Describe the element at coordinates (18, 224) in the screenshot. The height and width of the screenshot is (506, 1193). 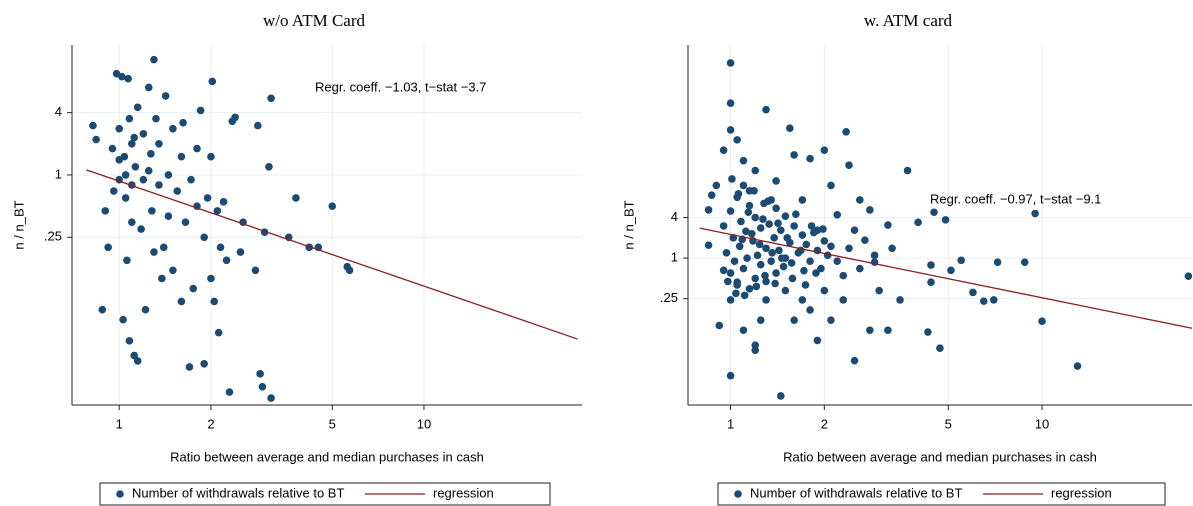
I see `y-axis-label: n / n_BT` at that location.